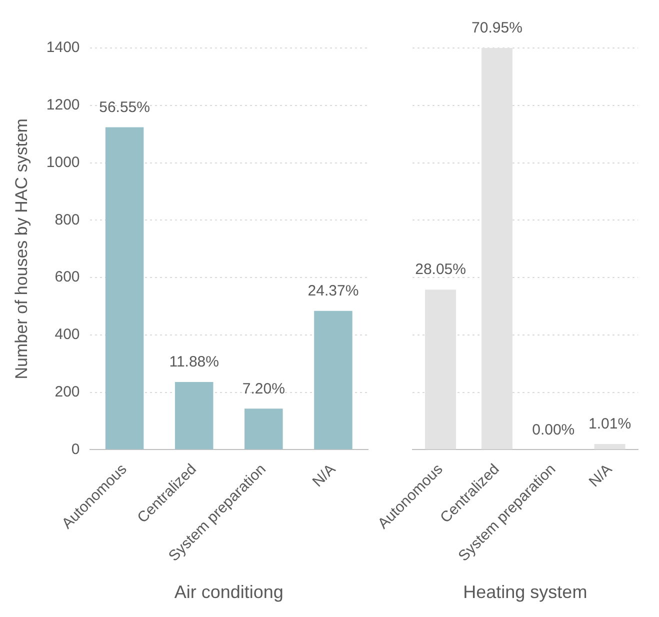 The width and height of the screenshot is (659, 617). I want to click on y-tick-label: 1400, so click(63, 47).